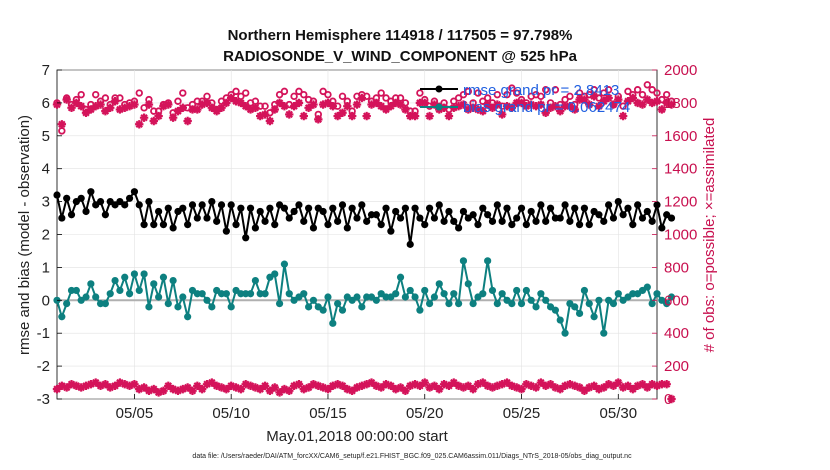 The height and width of the screenshot is (470, 830). Describe the element at coordinates (46, 300) in the screenshot. I see `y-tick-label: 0` at that location.